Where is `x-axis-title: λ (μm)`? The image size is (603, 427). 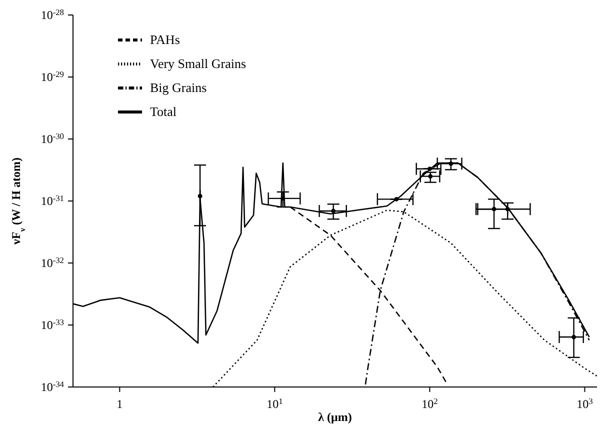
x-axis-title: λ (μm) is located at coordinates (335, 417).